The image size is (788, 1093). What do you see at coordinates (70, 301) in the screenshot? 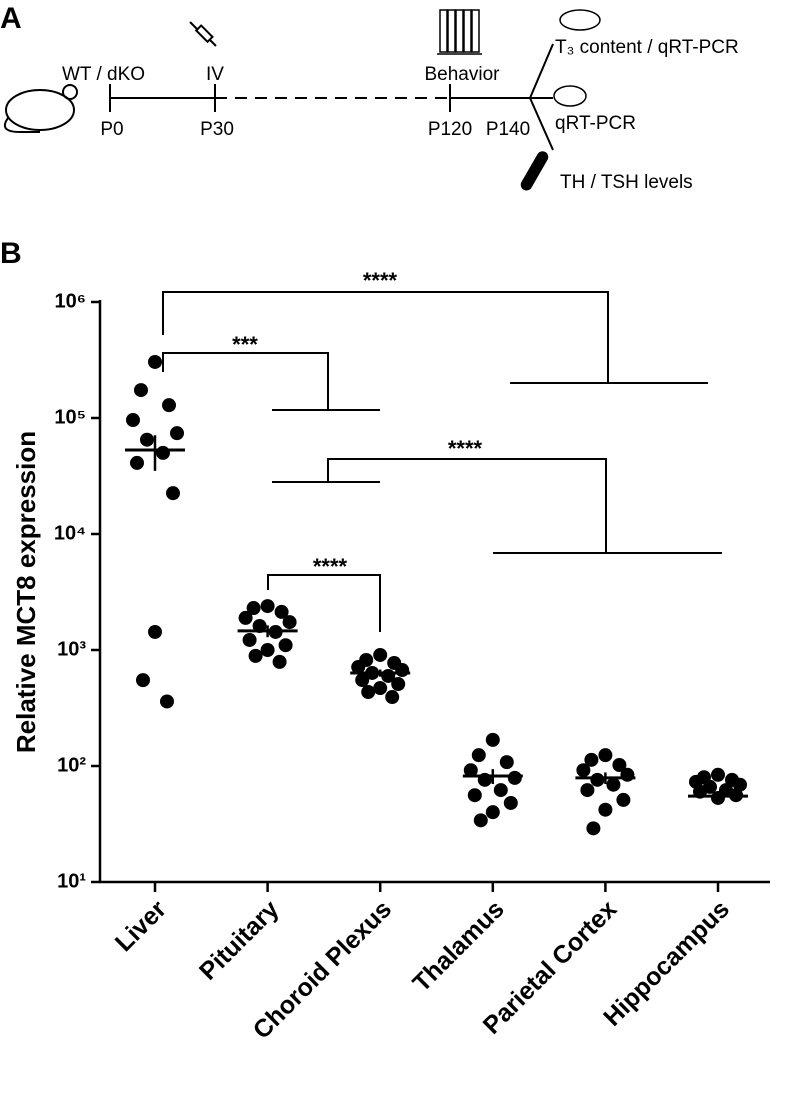
I see `y-tick-label: 10⁶` at bounding box center [70, 301].